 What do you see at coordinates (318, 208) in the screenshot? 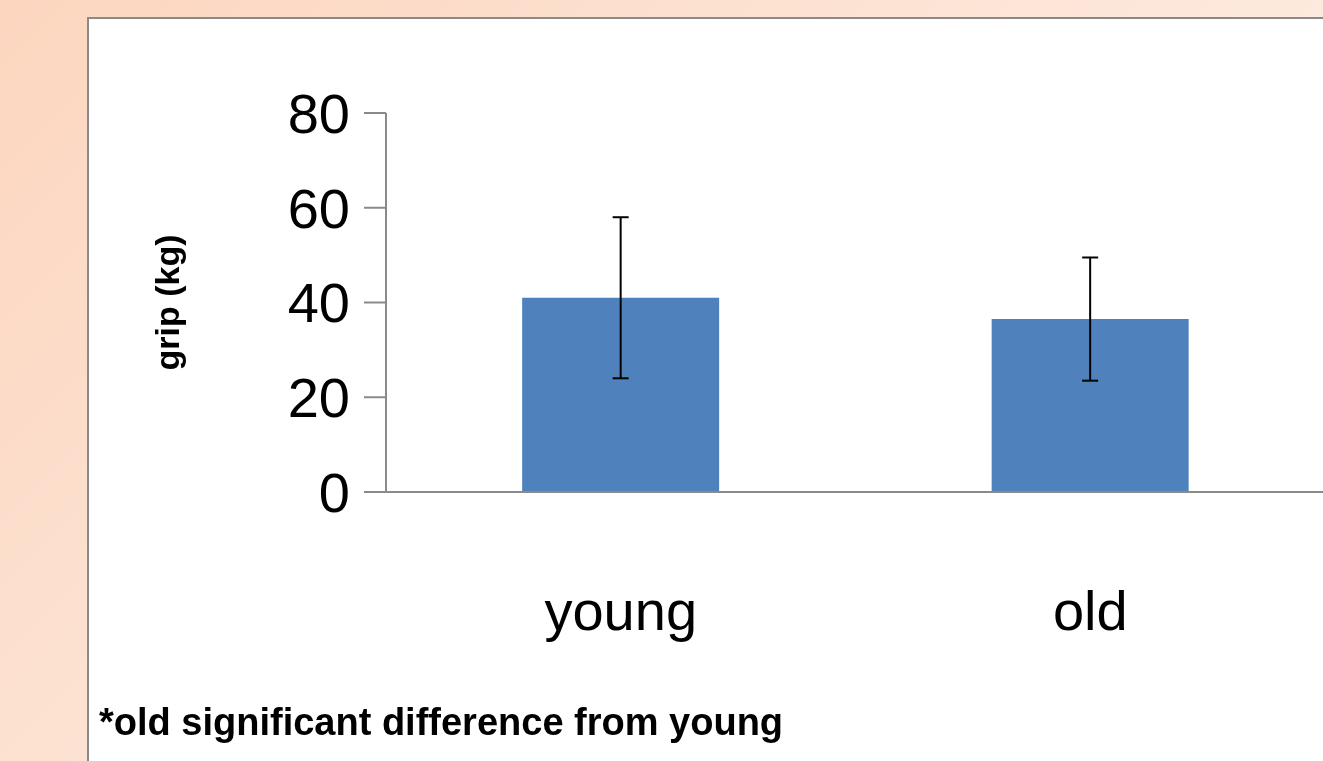
I see `y-tick-label: 60` at bounding box center [318, 208].